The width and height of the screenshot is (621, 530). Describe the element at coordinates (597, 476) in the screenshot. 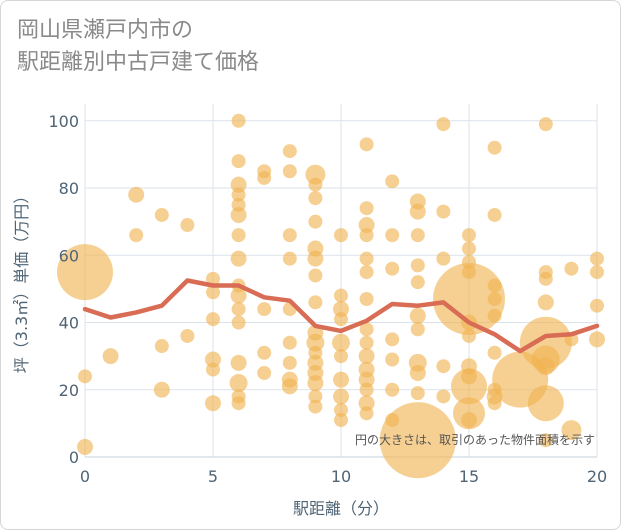

I see `x-tick-label: 20` at that location.